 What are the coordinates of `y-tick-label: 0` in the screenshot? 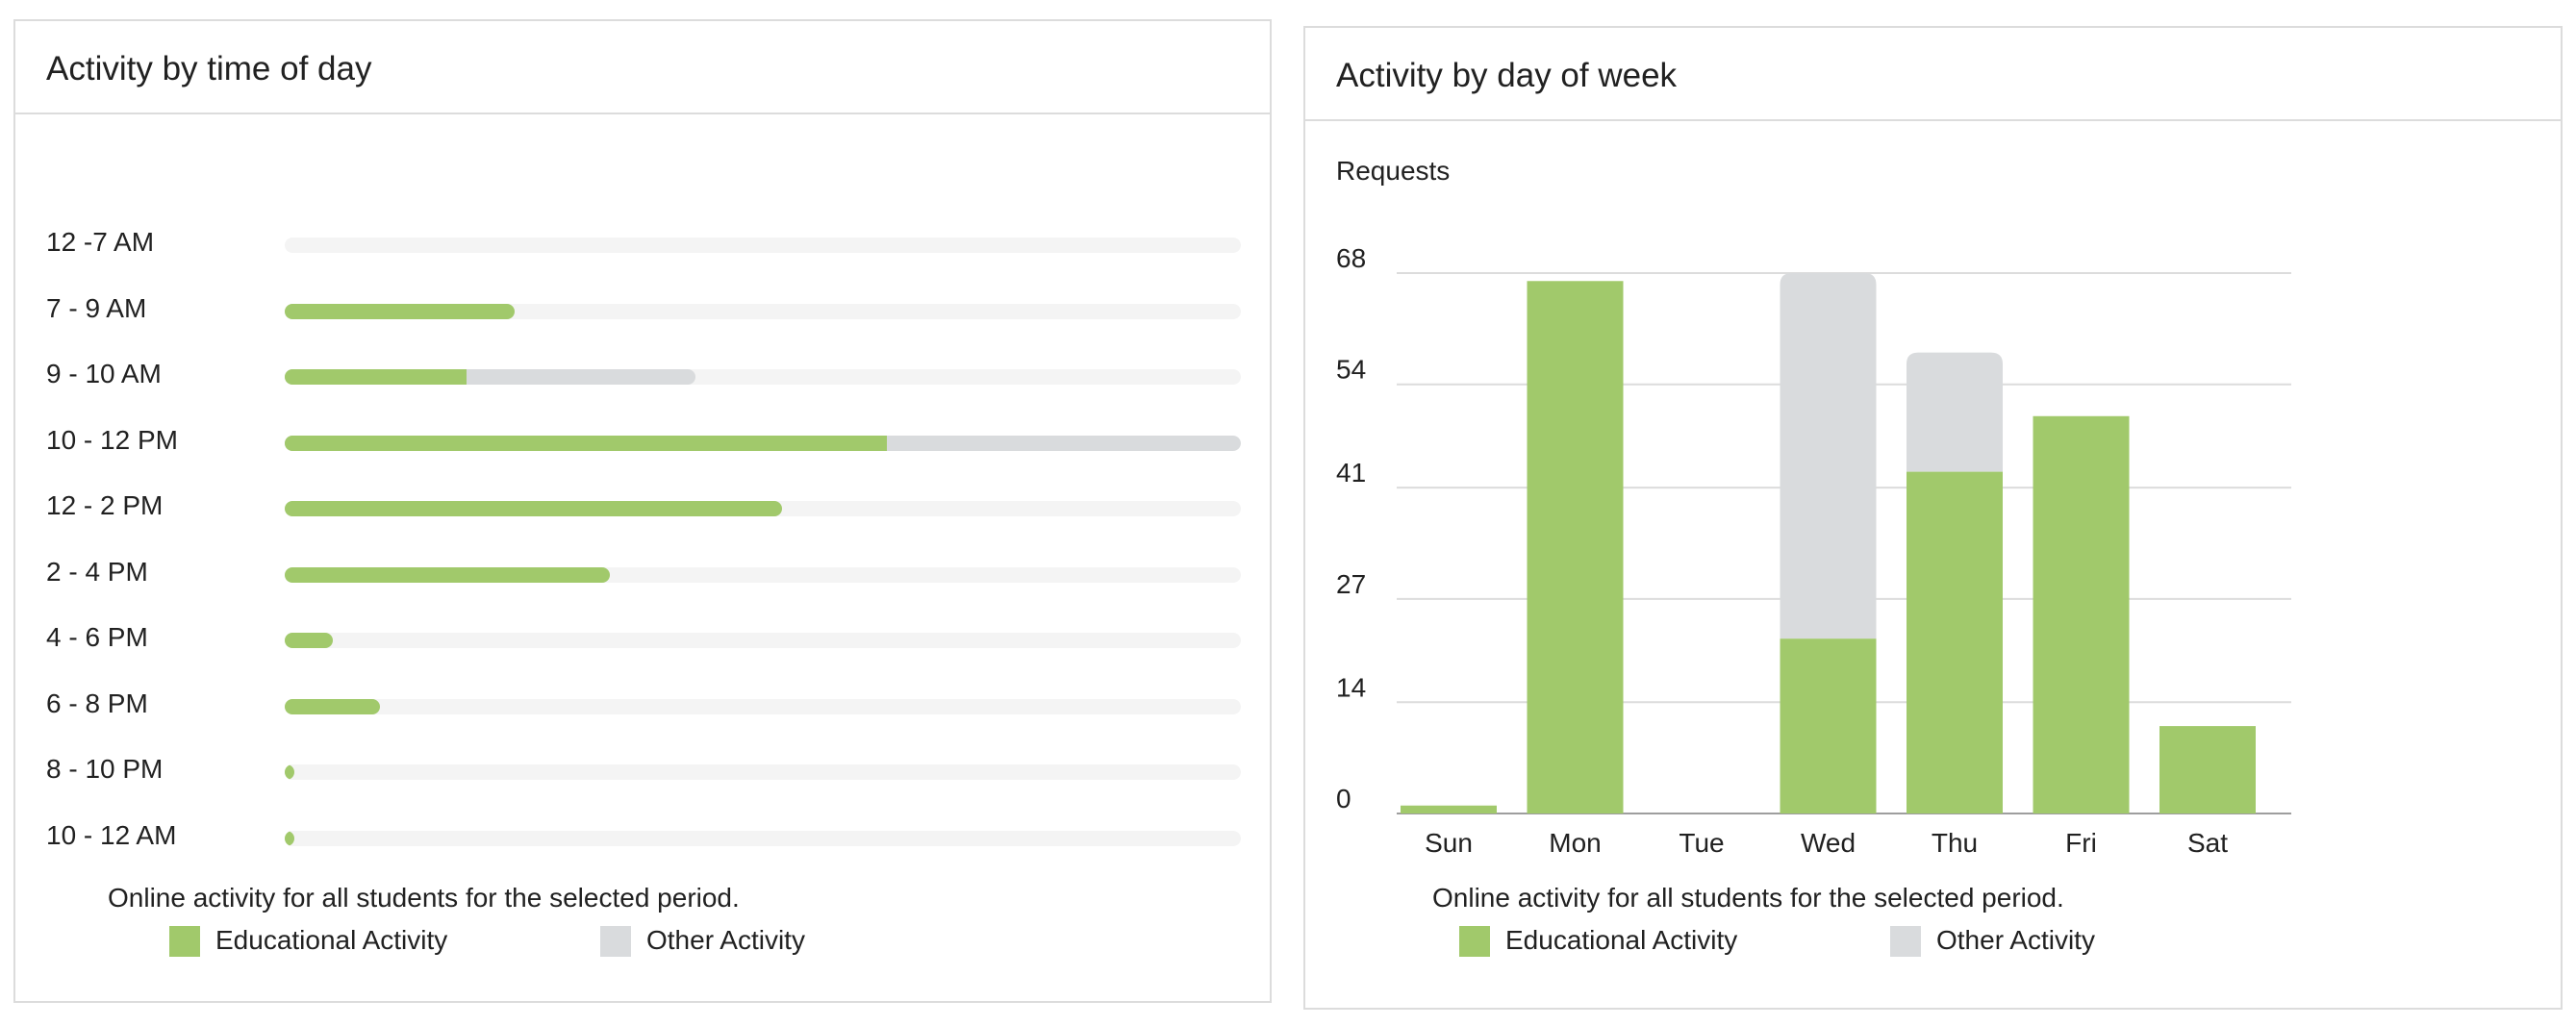 It's located at (1343, 799).